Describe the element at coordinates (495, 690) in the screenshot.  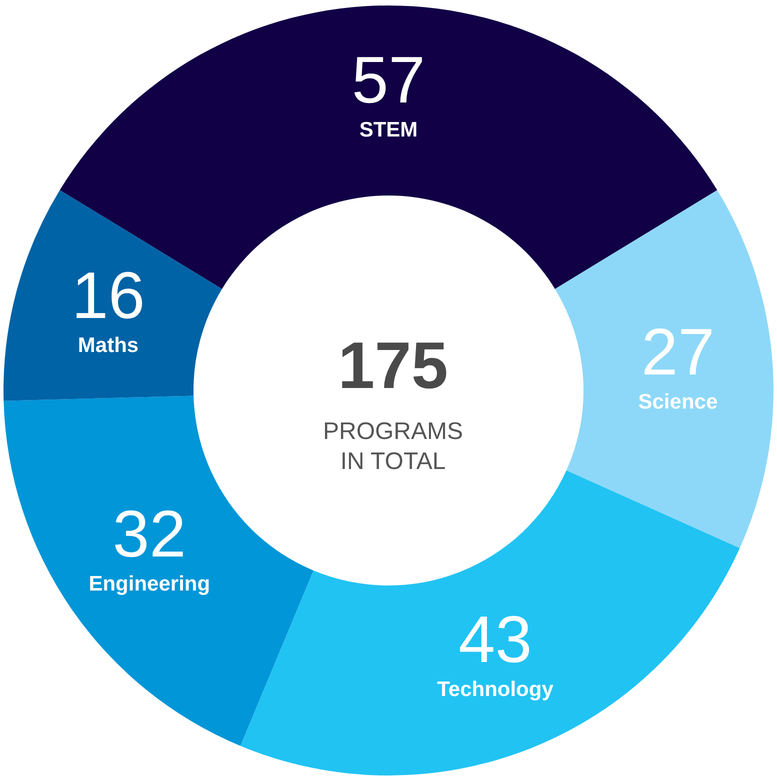
I see `slice-label: Technology` at that location.